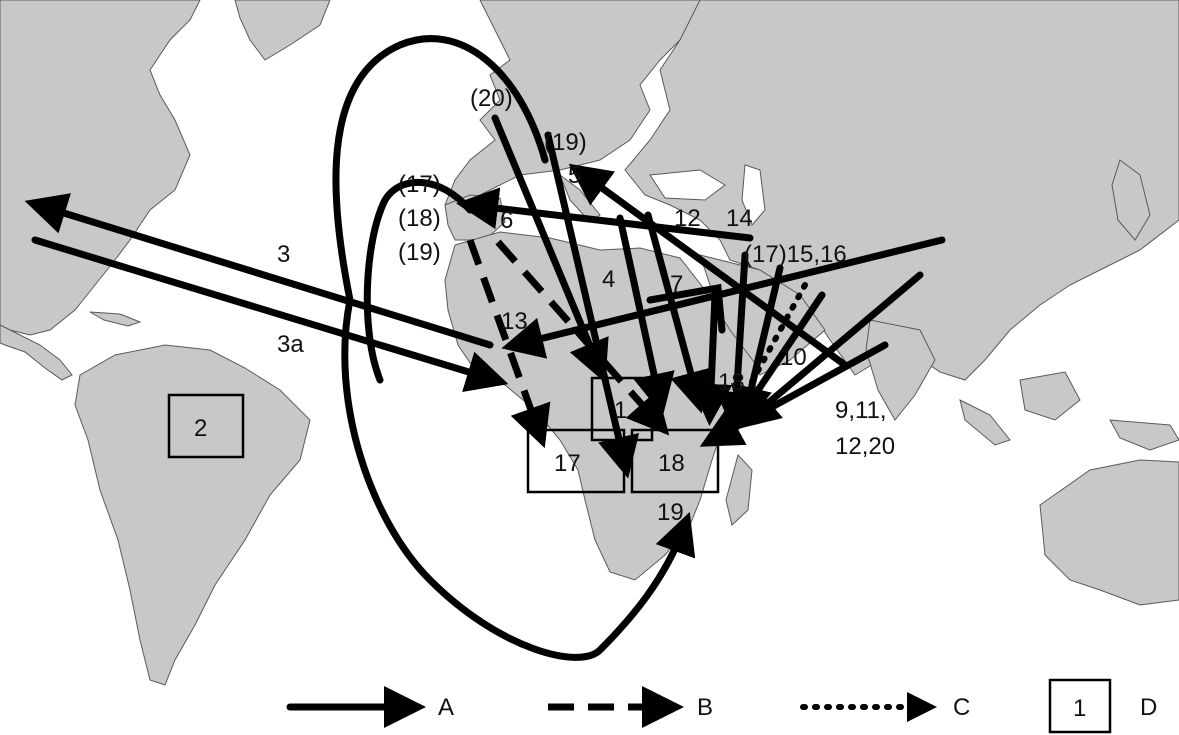 The width and height of the screenshot is (1179, 735). I want to click on label-19-south: 19, so click(670, 512).